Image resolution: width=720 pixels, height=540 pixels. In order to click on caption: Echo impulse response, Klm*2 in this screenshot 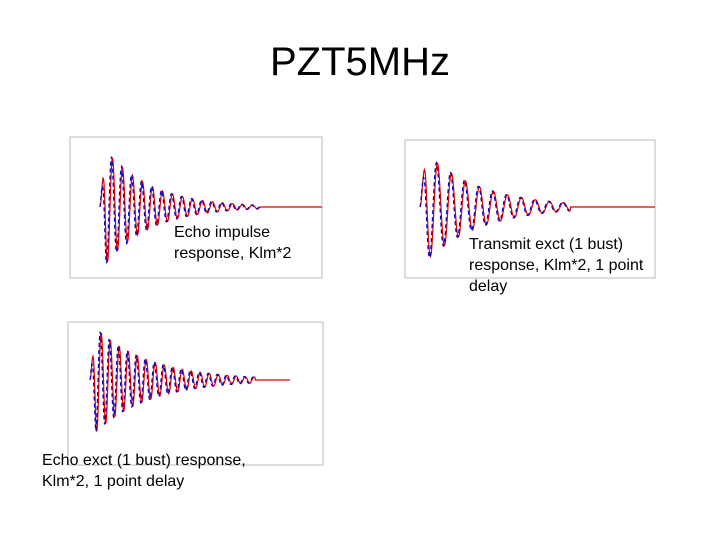, I will do `click(233, 243)`.